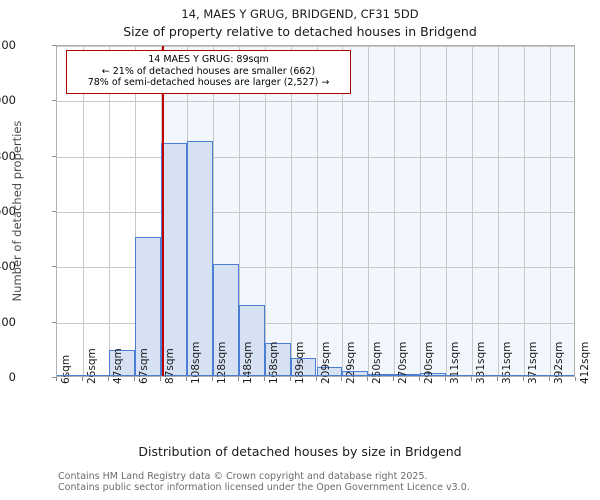  I want to click on x-tick-label: 6sqm, so click(66, 369).